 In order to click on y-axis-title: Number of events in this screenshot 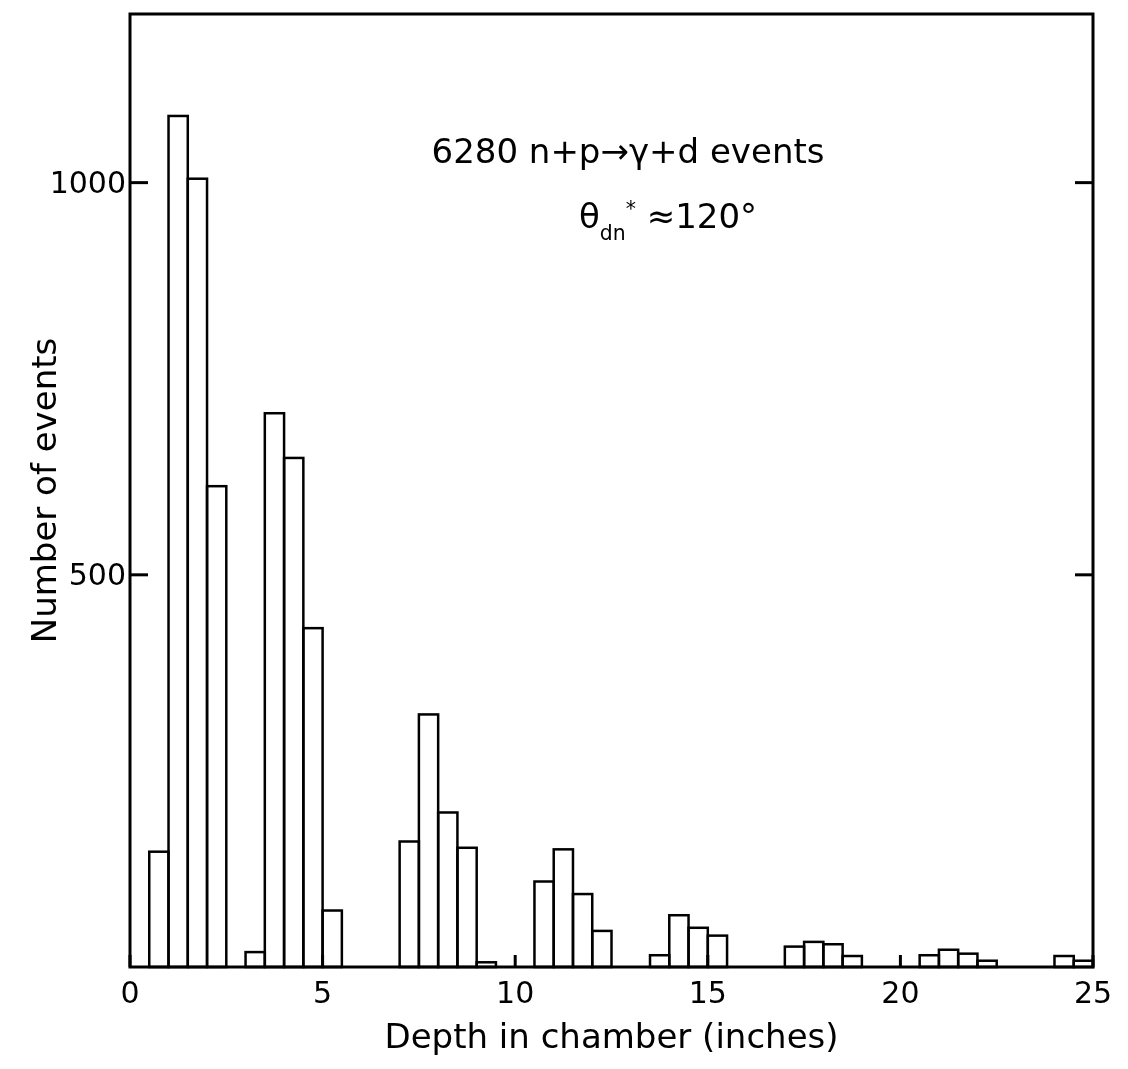, I will do `click(44, 490)`.